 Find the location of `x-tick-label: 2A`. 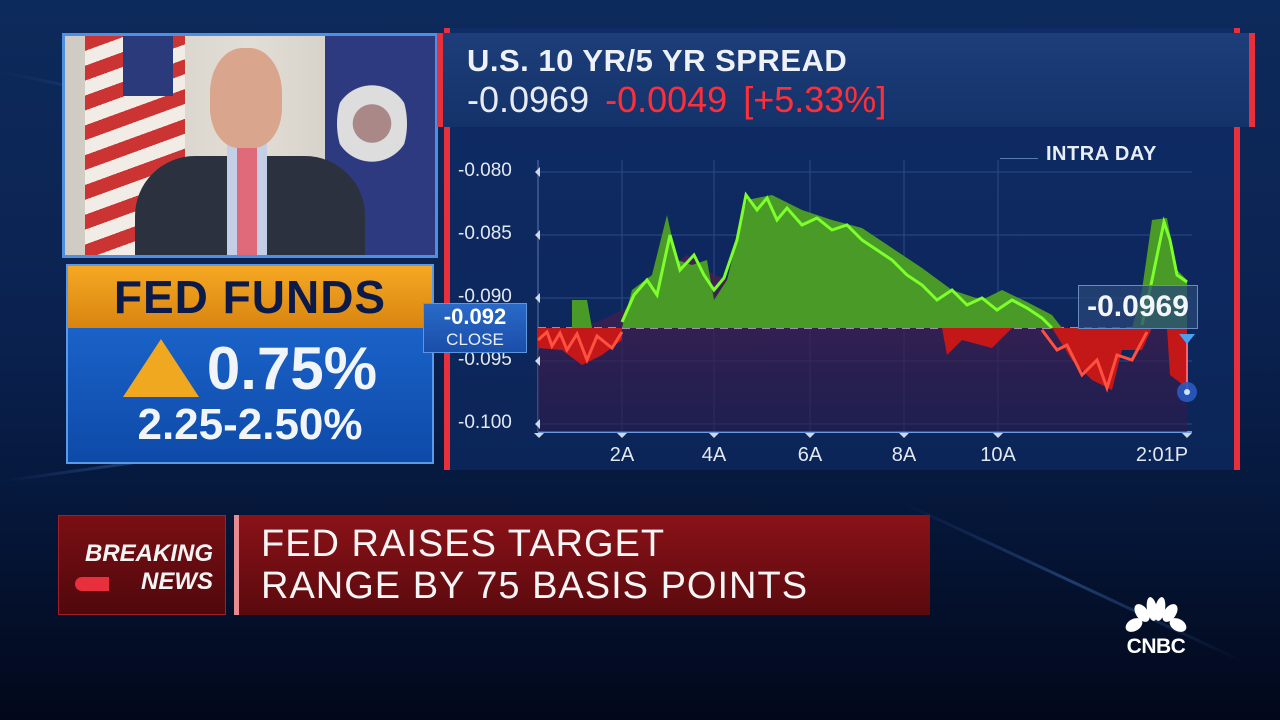

x-tick-label: 2A is located at coordinates (622, 455).